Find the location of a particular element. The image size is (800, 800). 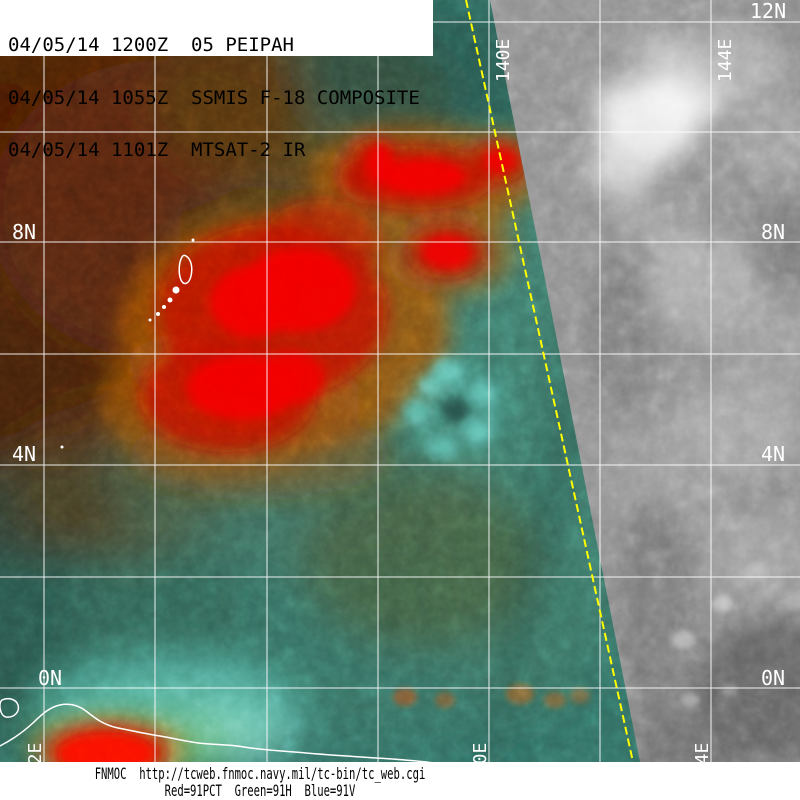

header-line-microwave: 04/05/14 1055Z SSMIS F-18 COMPOSITE is located at coordinates (214, 97).